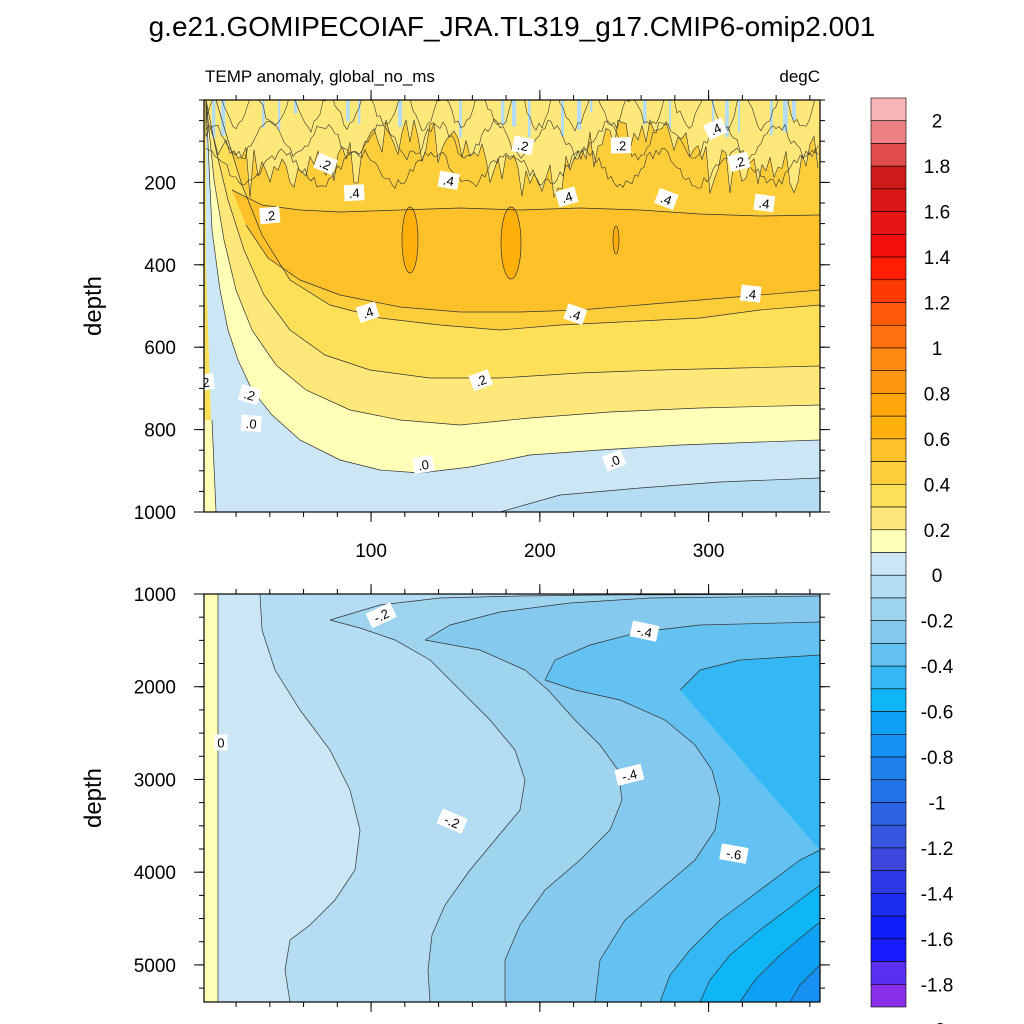 The image size is (1024, 1024). I want to click on upper-y-axis-label: depth, so click(93, 306).